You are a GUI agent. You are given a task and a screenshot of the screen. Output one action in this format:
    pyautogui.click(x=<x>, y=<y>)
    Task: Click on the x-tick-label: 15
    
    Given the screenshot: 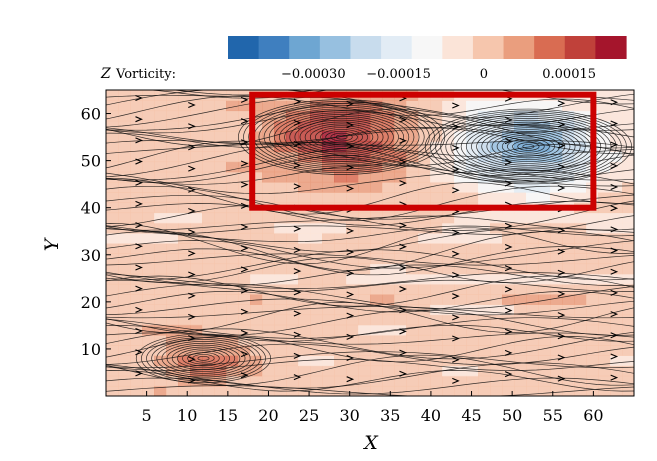 What is the action you would take?
    pyautogui.click(x=228, y=415)
    